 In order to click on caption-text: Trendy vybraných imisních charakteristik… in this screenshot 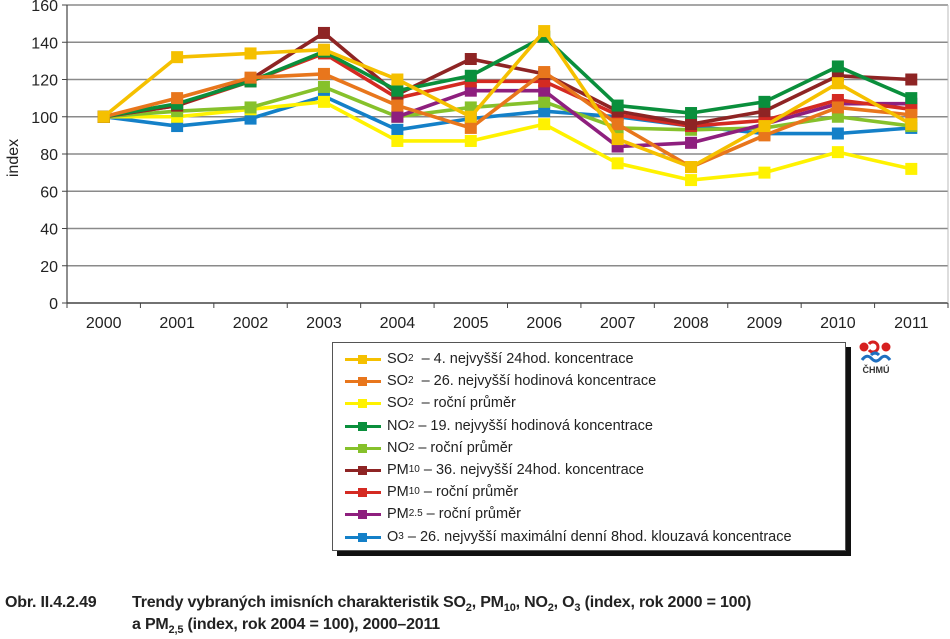, I will do `click(299, 602)`.